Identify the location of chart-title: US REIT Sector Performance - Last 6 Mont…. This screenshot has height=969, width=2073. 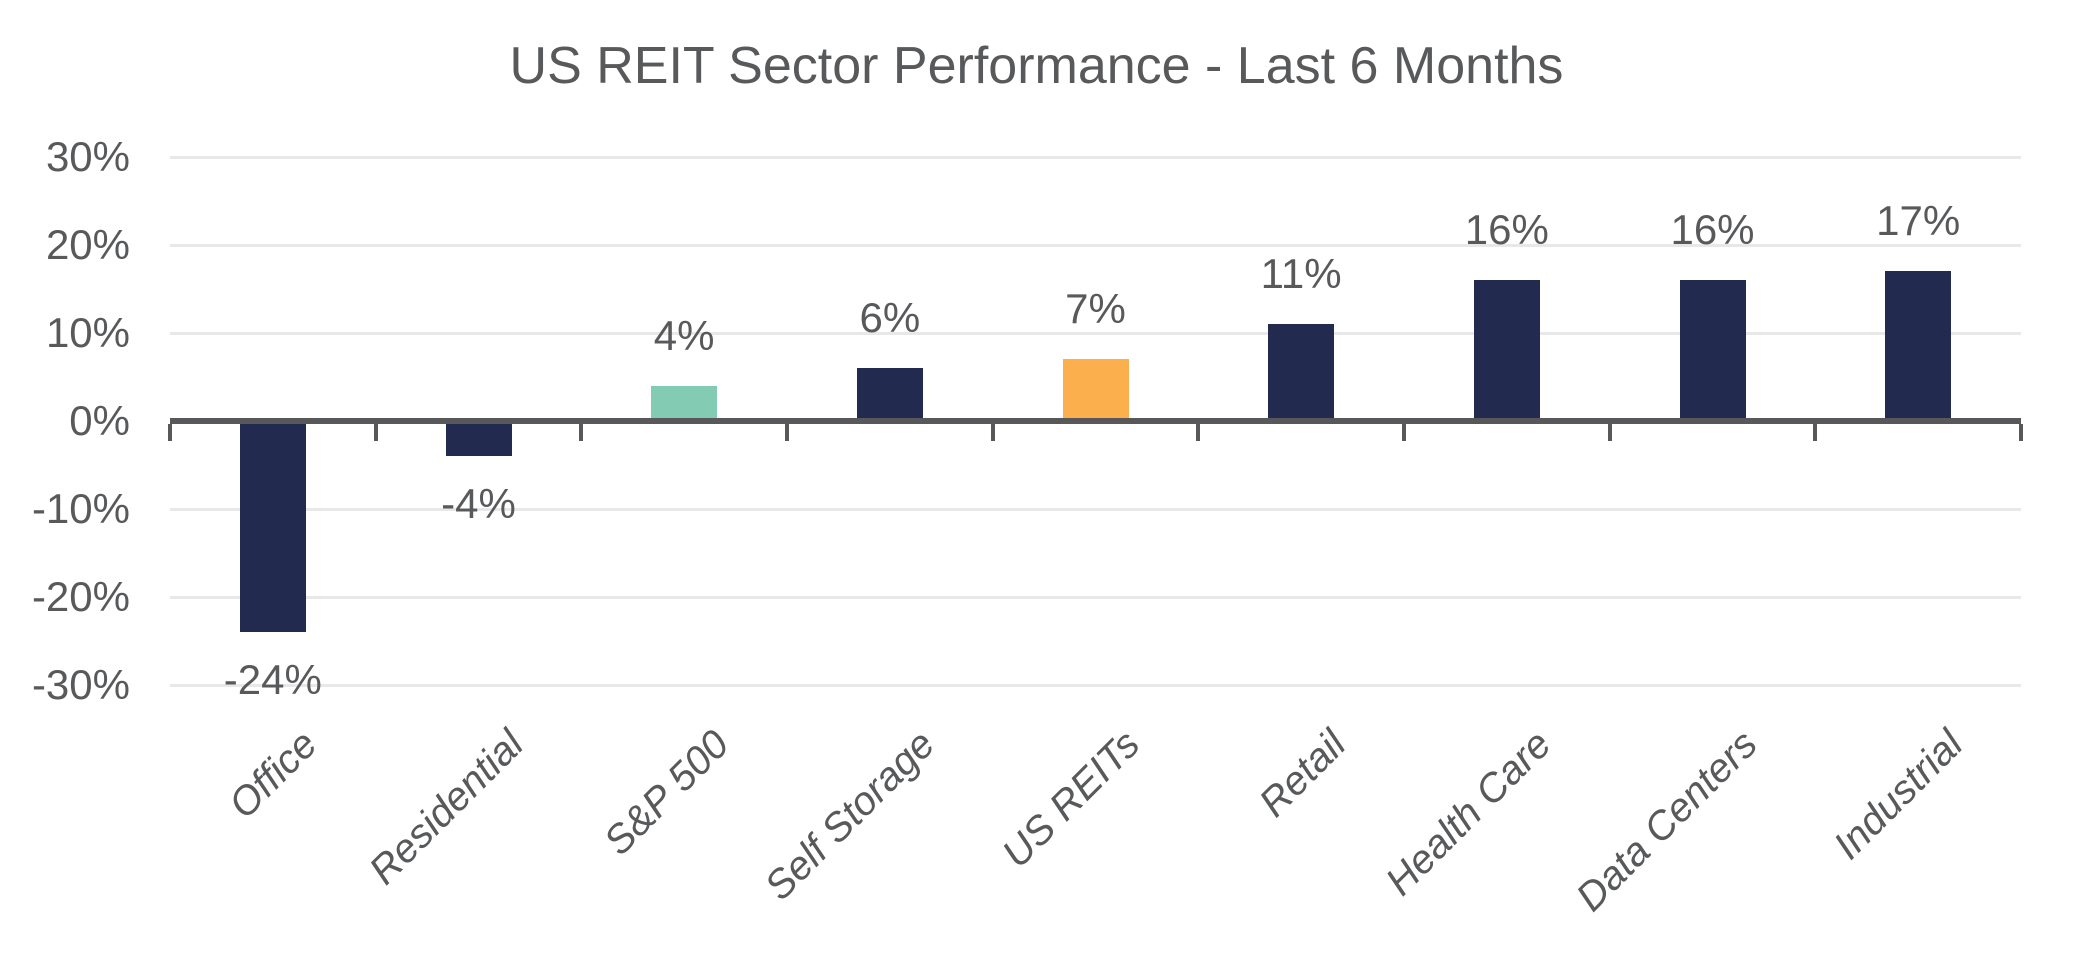
(1036, 66).